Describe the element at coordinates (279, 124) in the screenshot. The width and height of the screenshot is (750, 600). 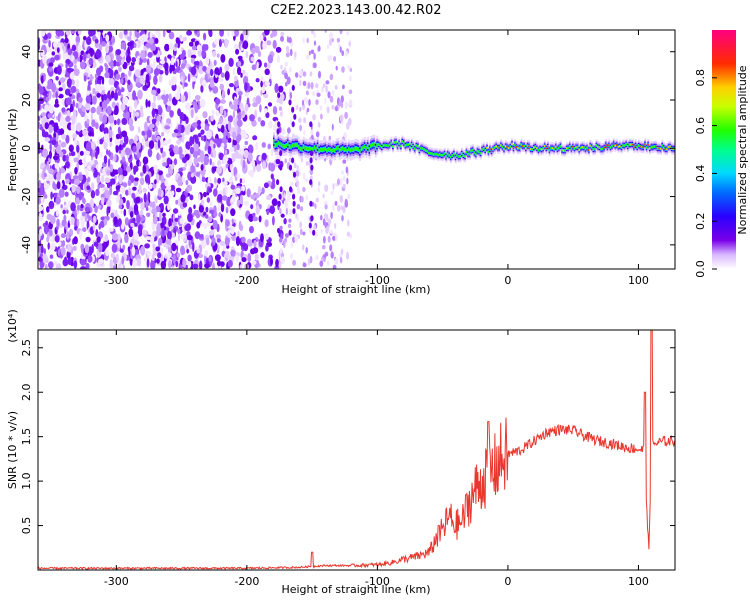
I see `streak-cell` at that location.